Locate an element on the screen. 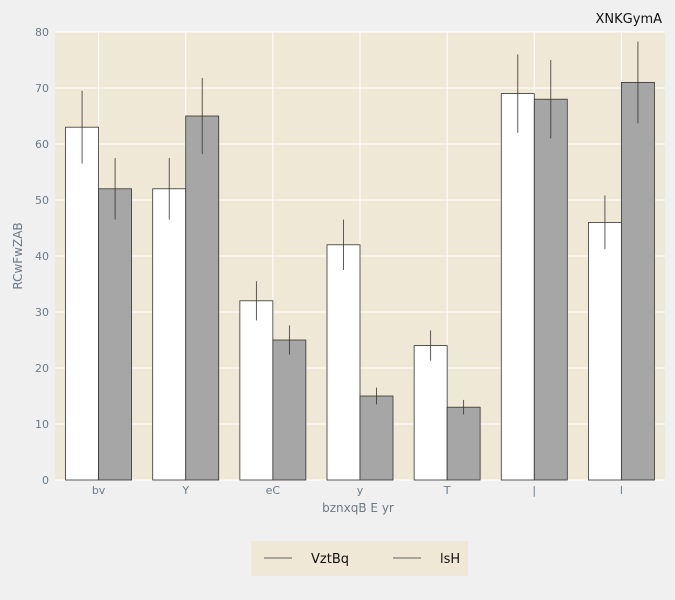 The image size is (675, 600). y-tick-label: 80 is located at coordinates (42, 32).